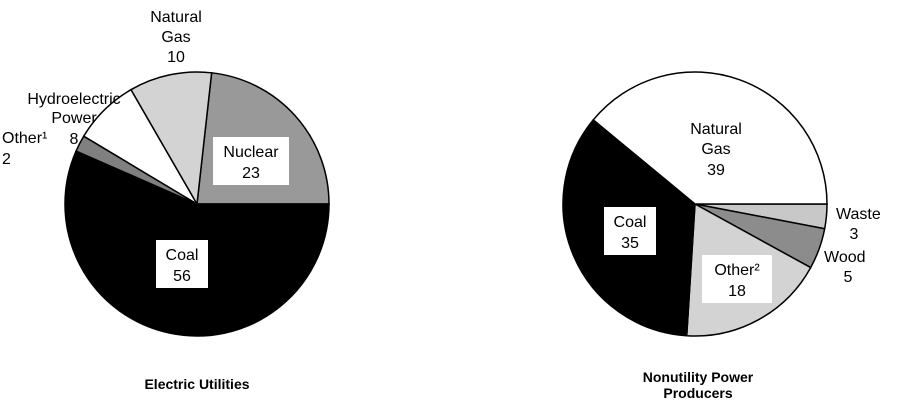 This screenshot has height=411, width=907. Describe the element at coordinates (845, 257) in the screenshot. I see `label-wood: Wood` at that location.